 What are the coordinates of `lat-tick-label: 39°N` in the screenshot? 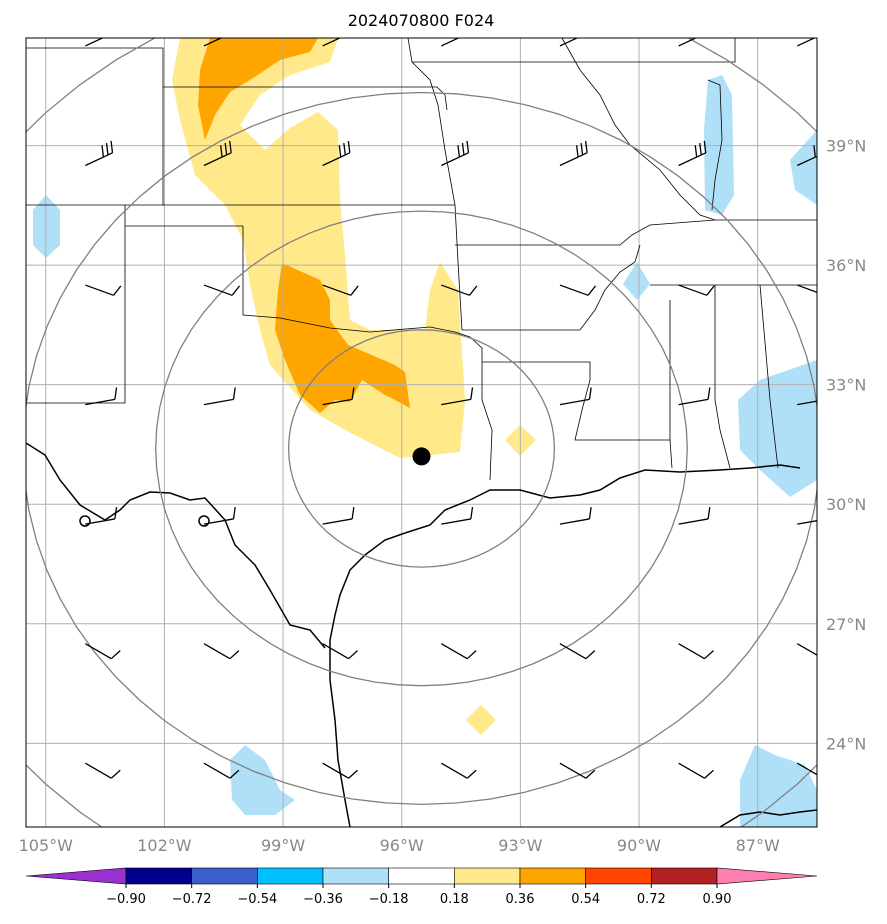 It's located at (846, 146).